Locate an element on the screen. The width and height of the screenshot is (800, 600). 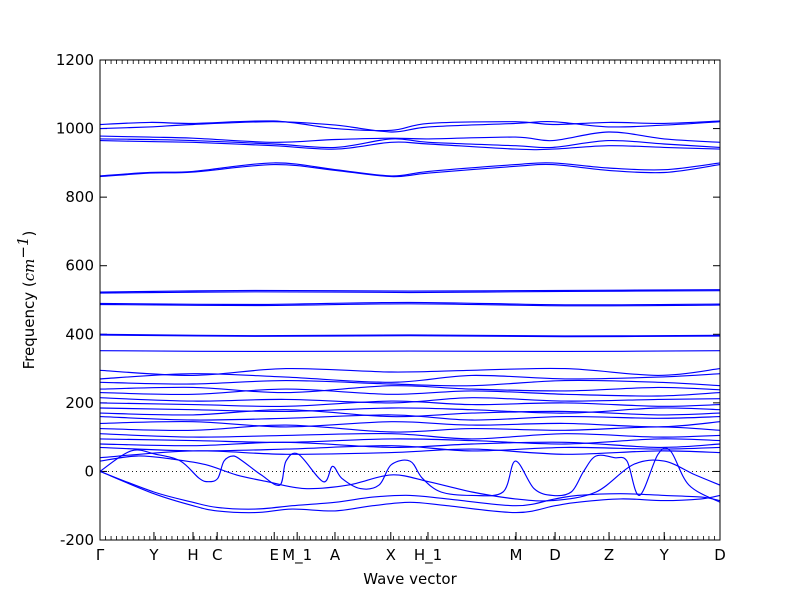
kpoint-label: Γ is located at coordinates (100, 555).